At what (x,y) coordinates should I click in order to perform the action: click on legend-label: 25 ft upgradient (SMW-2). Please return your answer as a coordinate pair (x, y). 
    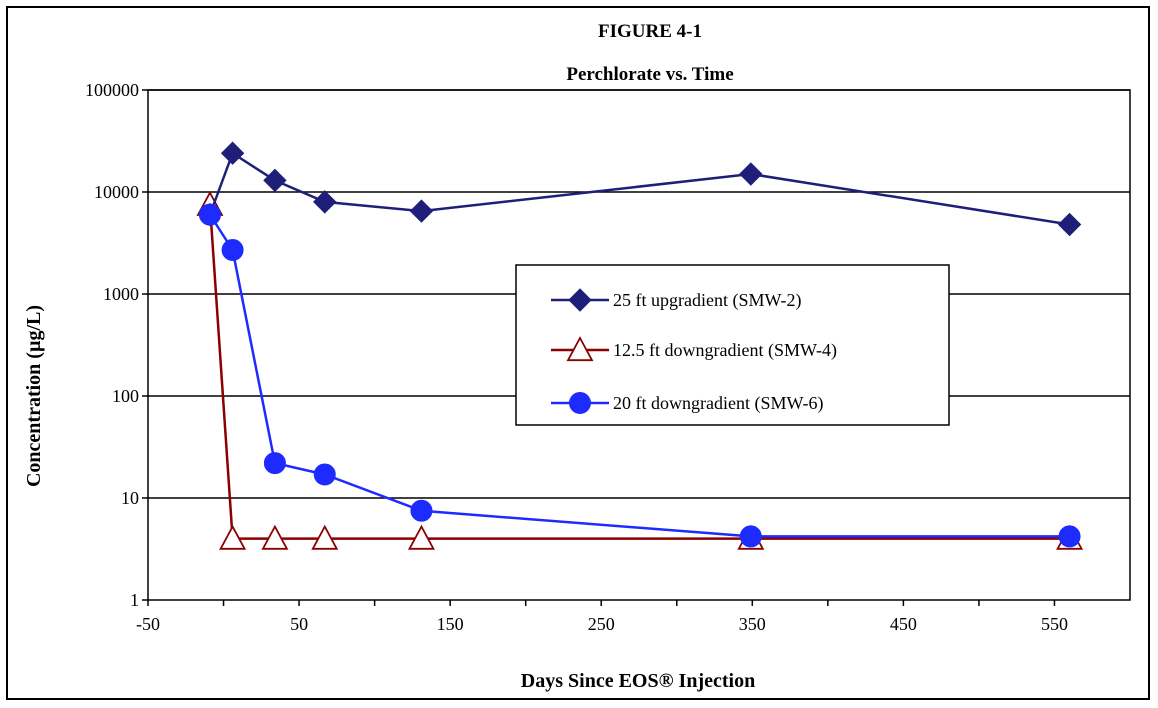
    Looking at the image, I should click on (707, 300).